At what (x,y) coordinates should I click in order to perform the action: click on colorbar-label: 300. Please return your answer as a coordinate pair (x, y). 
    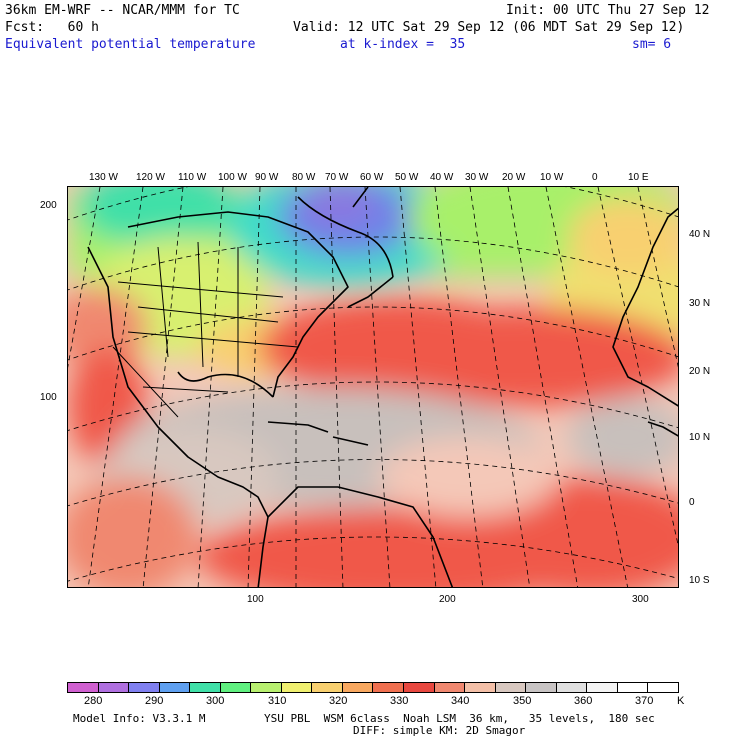
    Looking at the image, I should click on (215, 701).